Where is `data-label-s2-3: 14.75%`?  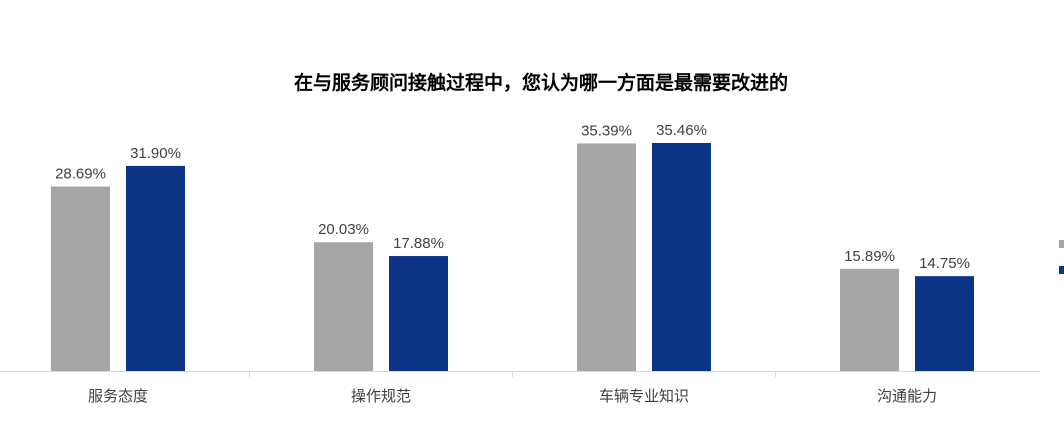 data-label-s2-3: 14.75% is located at coordinates (944, 263).